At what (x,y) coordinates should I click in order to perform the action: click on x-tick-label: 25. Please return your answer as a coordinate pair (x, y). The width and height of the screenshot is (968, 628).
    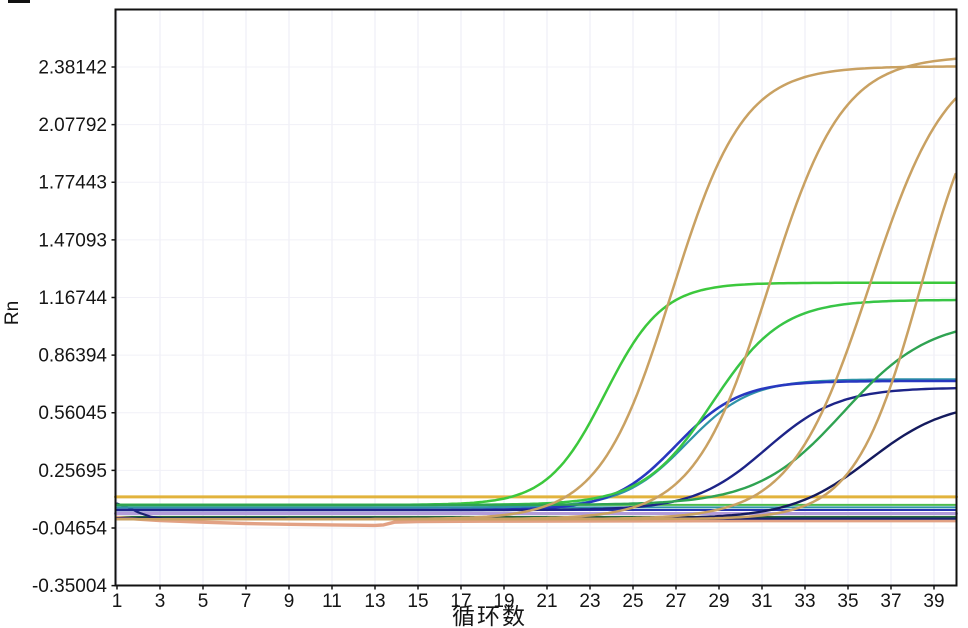
    Looking at the image, I should click on (632, 601).